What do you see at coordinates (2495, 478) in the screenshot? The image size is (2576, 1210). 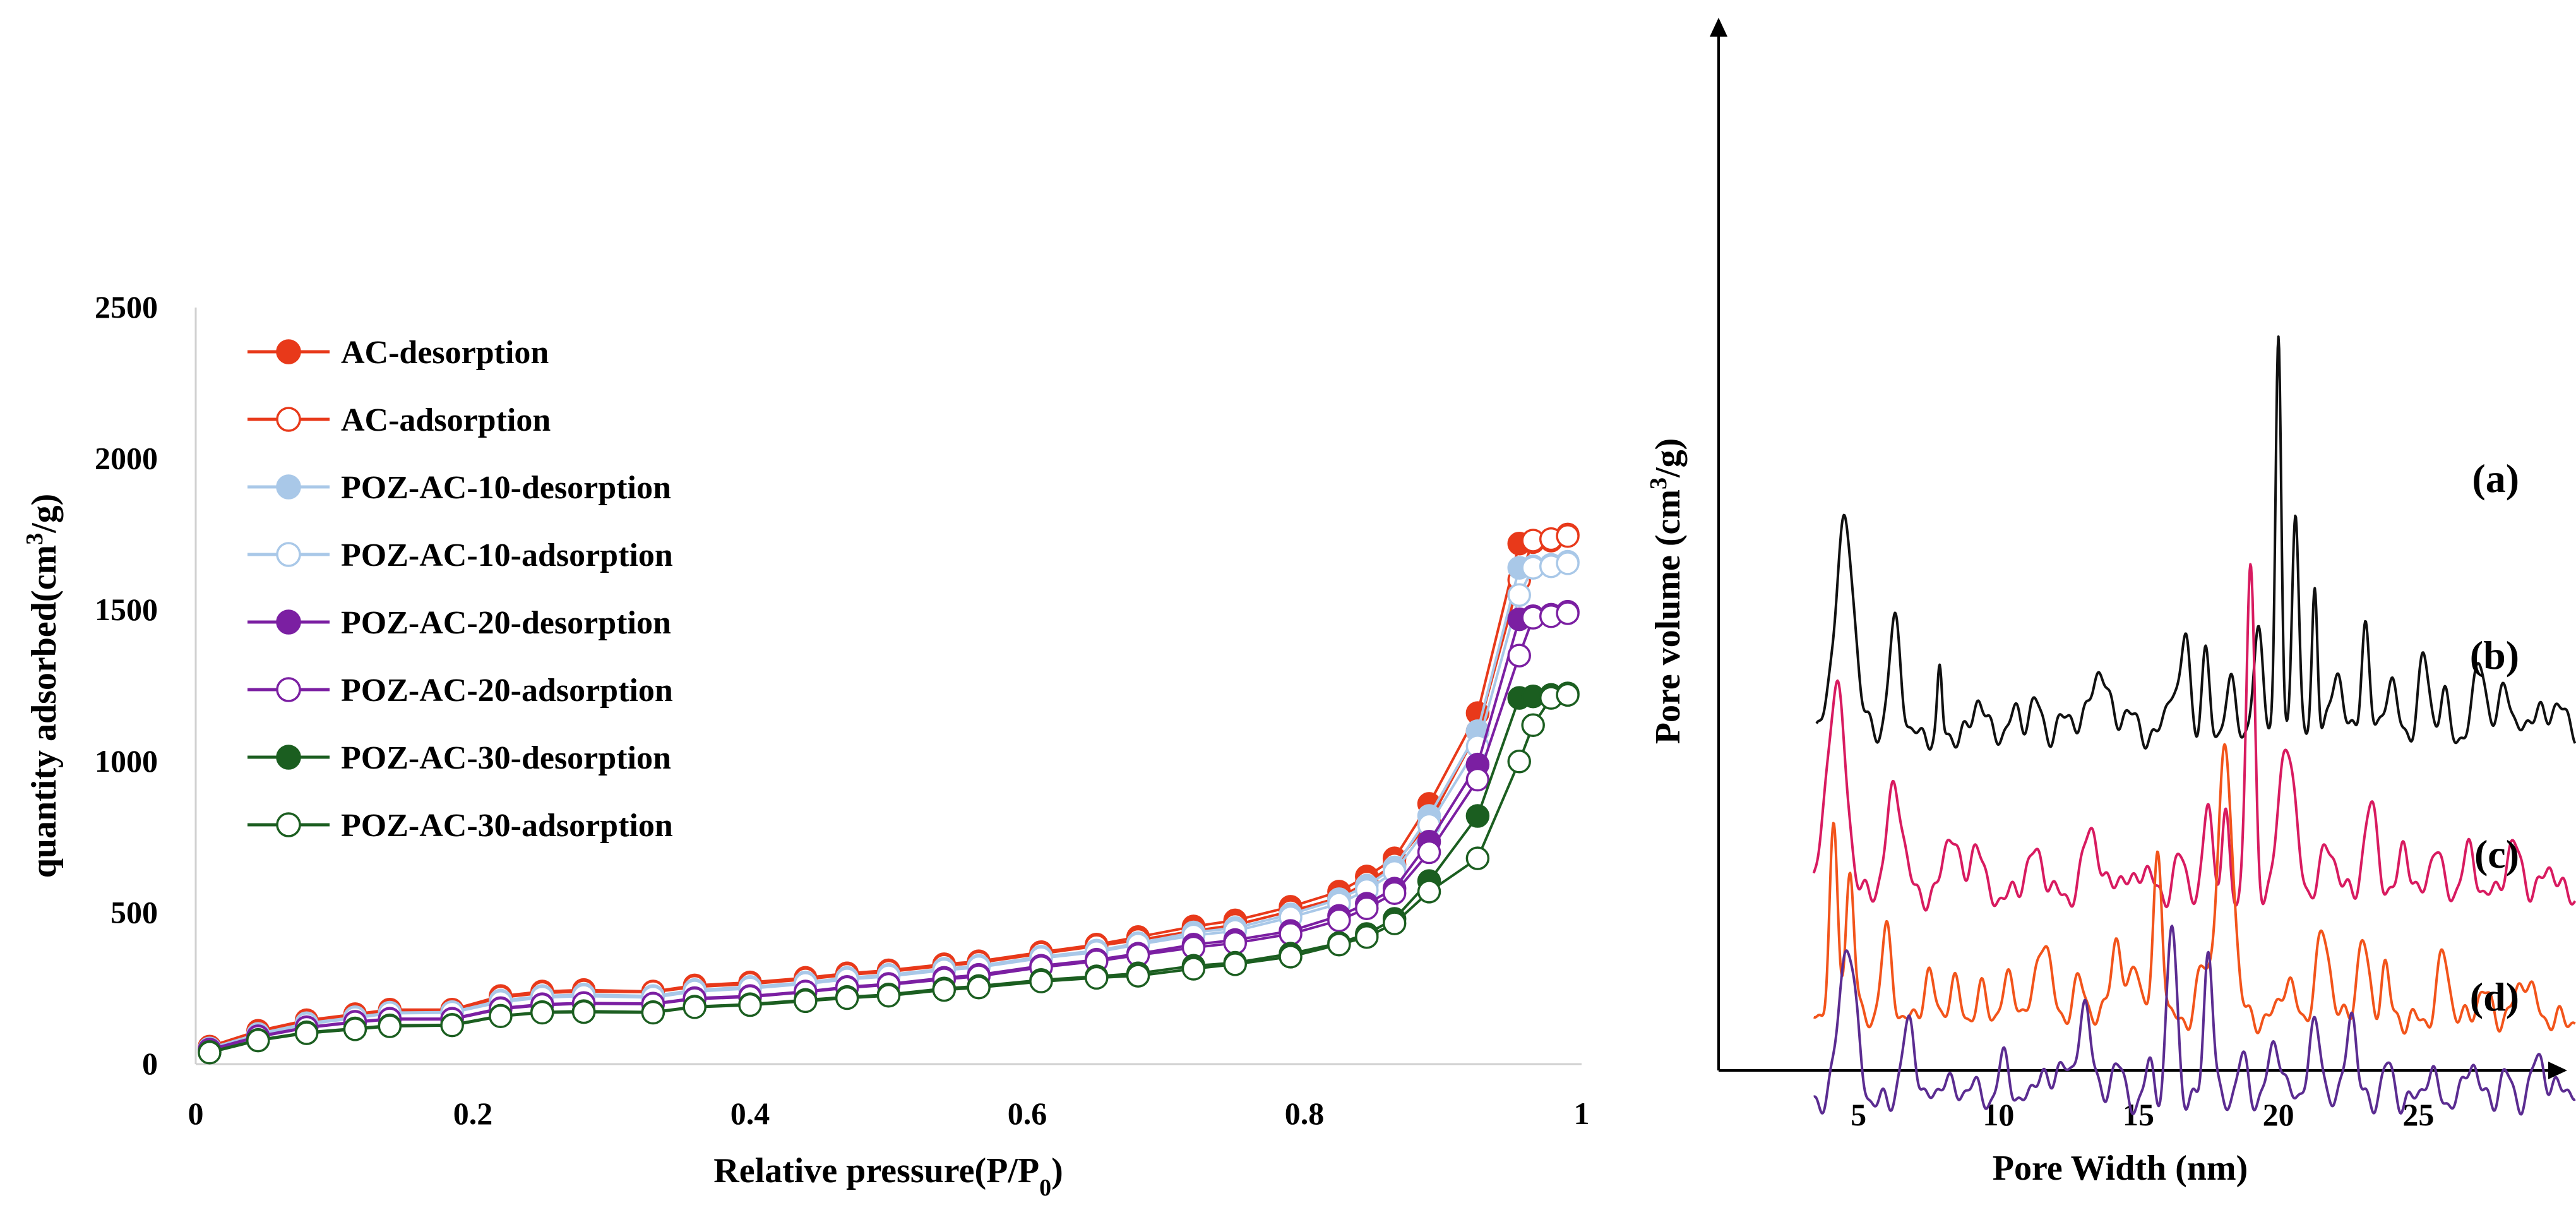 I see `pore-series-label: (a)` at bounding box center [2495, 478].